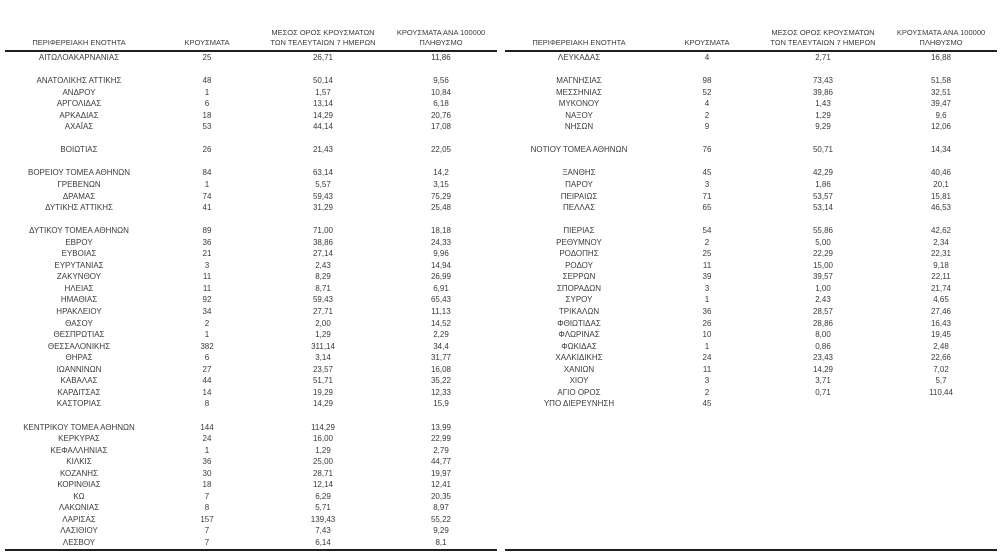 This screenshot has width=1000, height=556. What do you see at coordinates (579, 369) in the screenshot?
I see `region-cell: ΧΑΝΙΩΝ` at bounding box center [579, 369].